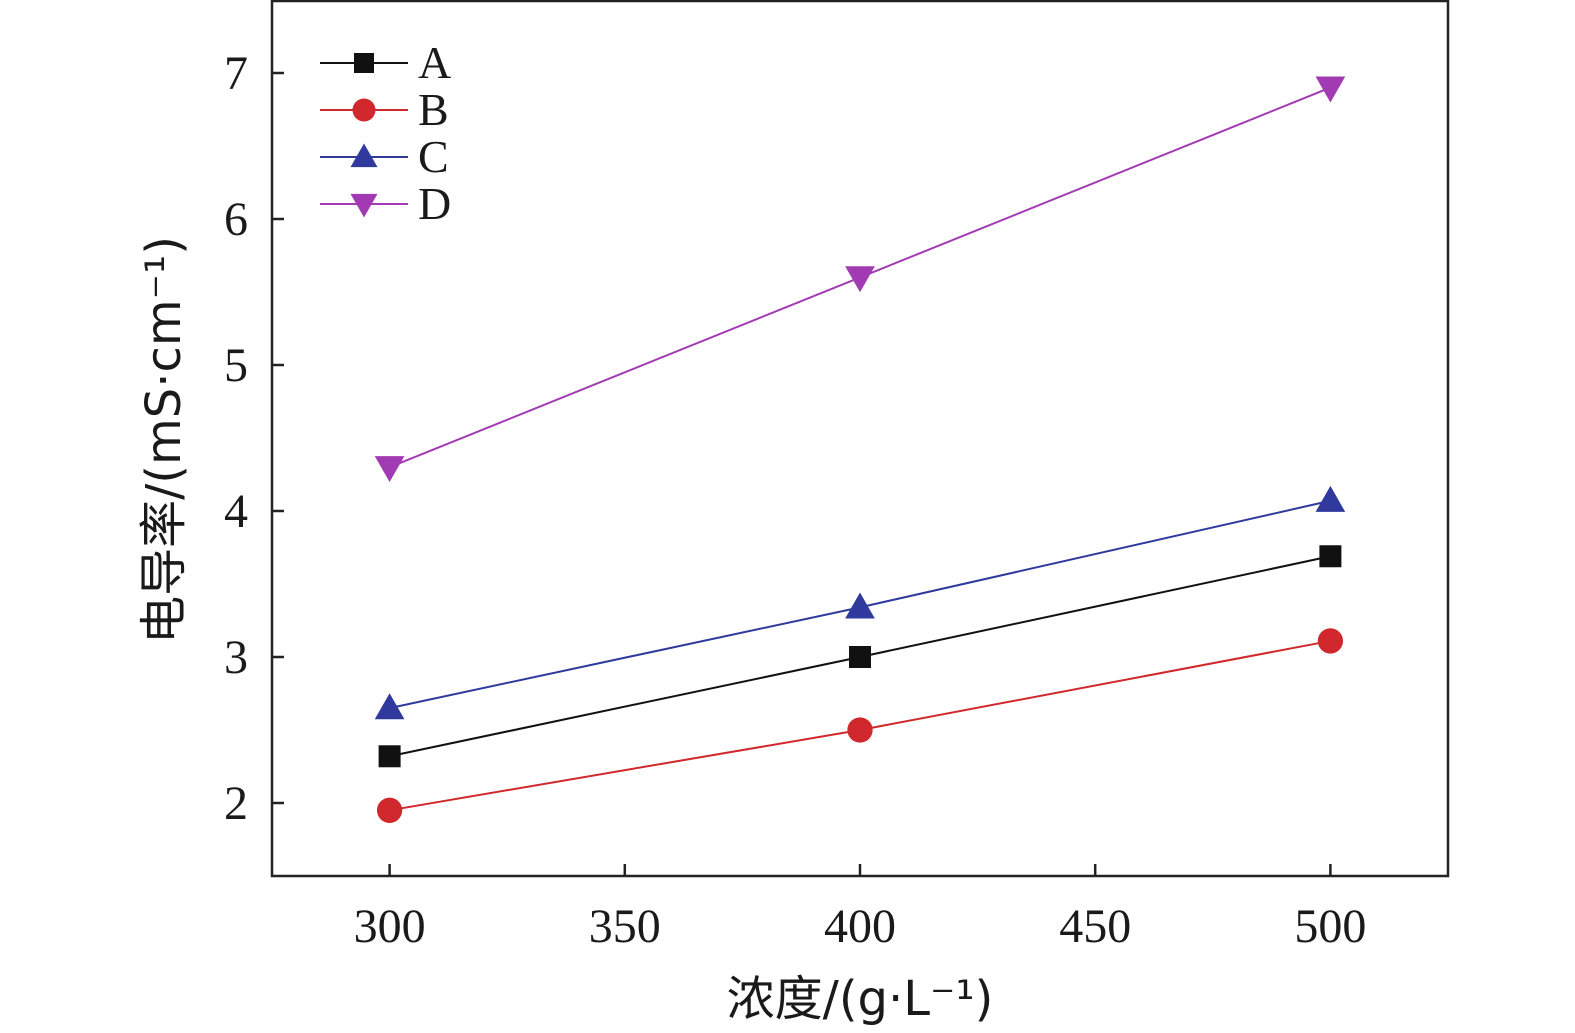  What do you see at coordinates (860, 999) in the screenshot?
I see `x-axis-title: 浓度/(g·L⁻¹)` at bounding box center [860, 999].